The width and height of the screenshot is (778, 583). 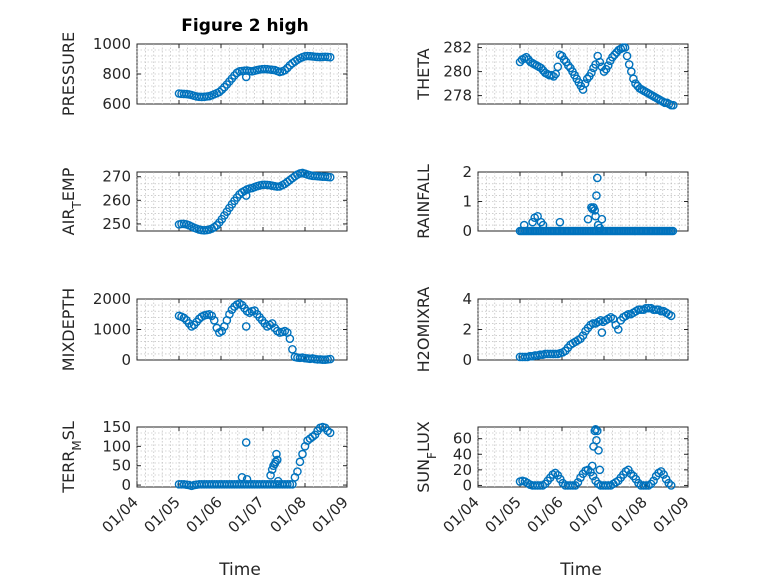 What do you see at coordinates (121, 466) in the screenshot?
I see `y-tick-label: 50` at bounding box center [121, 466].